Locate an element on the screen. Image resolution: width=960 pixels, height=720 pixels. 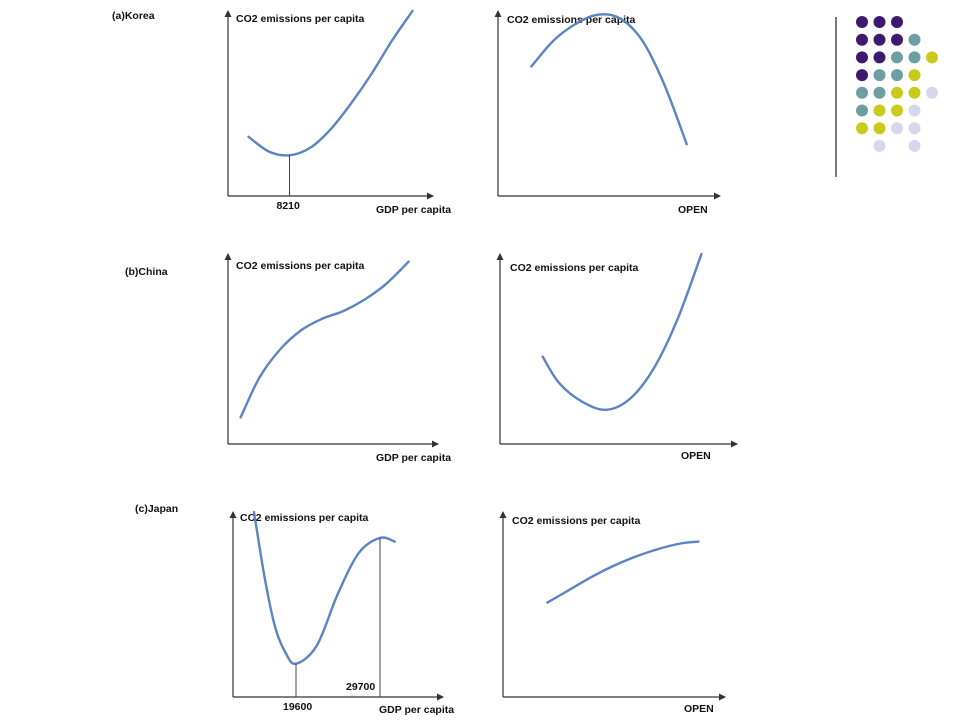
marker-label: 8210 is located at coordinates (289, 206).